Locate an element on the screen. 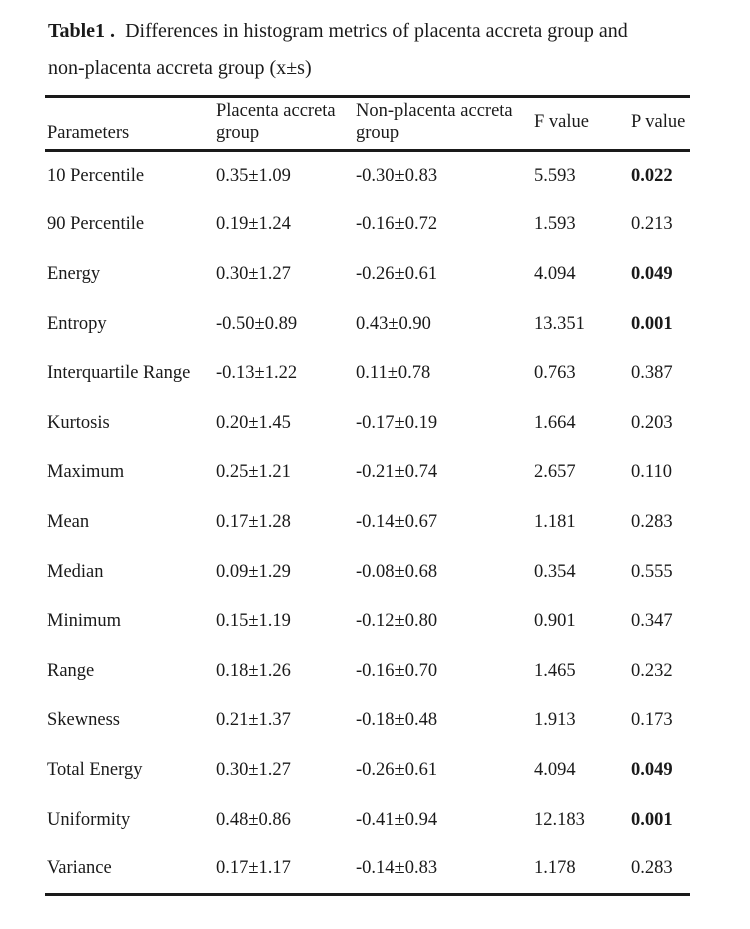 Image resolution: width=750 pixels, height=929 pixels. cell-non-placenta-value: -0.17±0.19 is located at coordinates (397, 422).